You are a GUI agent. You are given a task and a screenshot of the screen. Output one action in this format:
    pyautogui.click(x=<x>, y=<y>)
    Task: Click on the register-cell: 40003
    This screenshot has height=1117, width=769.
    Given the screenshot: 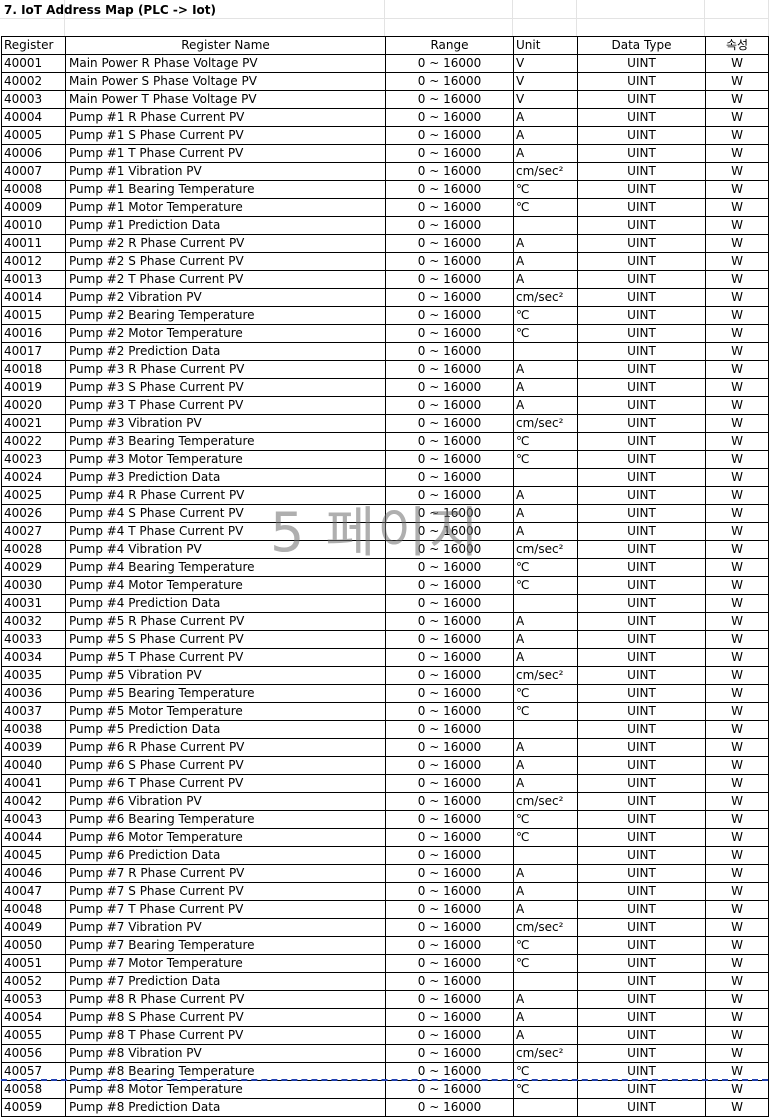 What is the action you would take?
    pyautogui.click(x=33, y=99)
    